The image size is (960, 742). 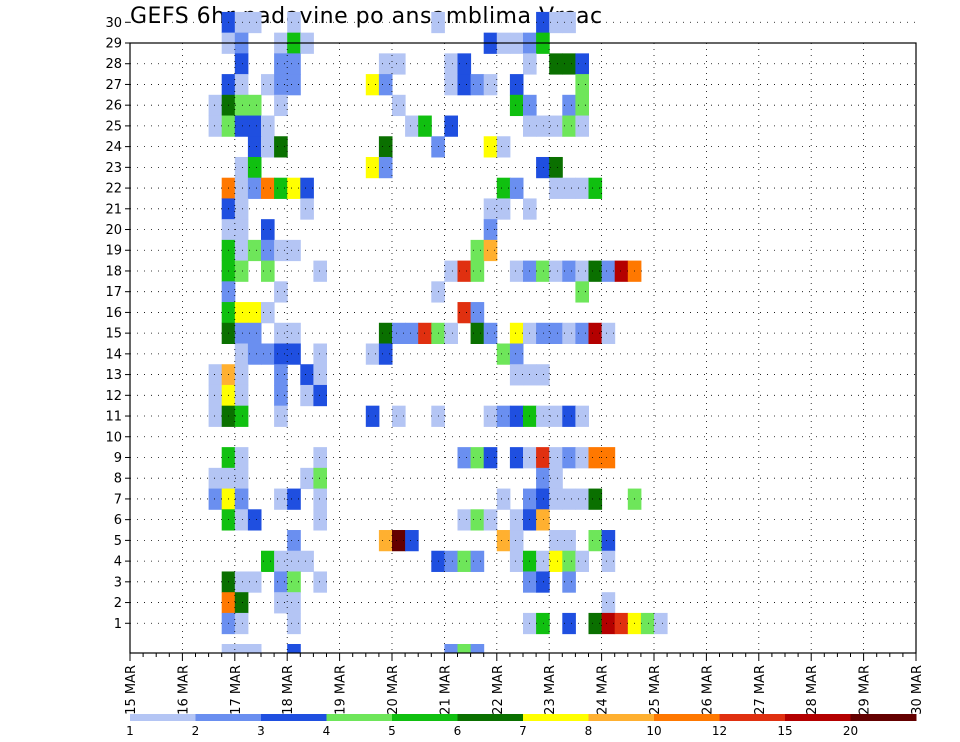 What do you see at coordinates (118, 562) in the screenshot?
I see `y-tick-label: 4` at bounding box center [118, 562].